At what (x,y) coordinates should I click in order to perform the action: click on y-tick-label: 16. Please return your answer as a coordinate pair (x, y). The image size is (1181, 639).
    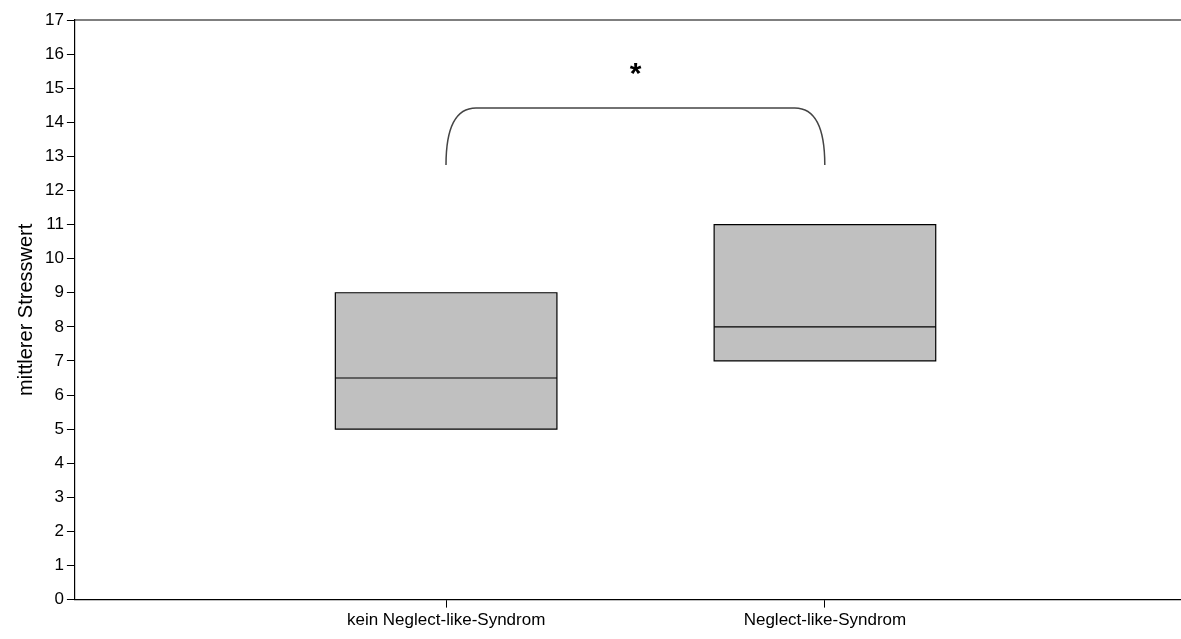
    Looking at the image, I should click on (54, 53).